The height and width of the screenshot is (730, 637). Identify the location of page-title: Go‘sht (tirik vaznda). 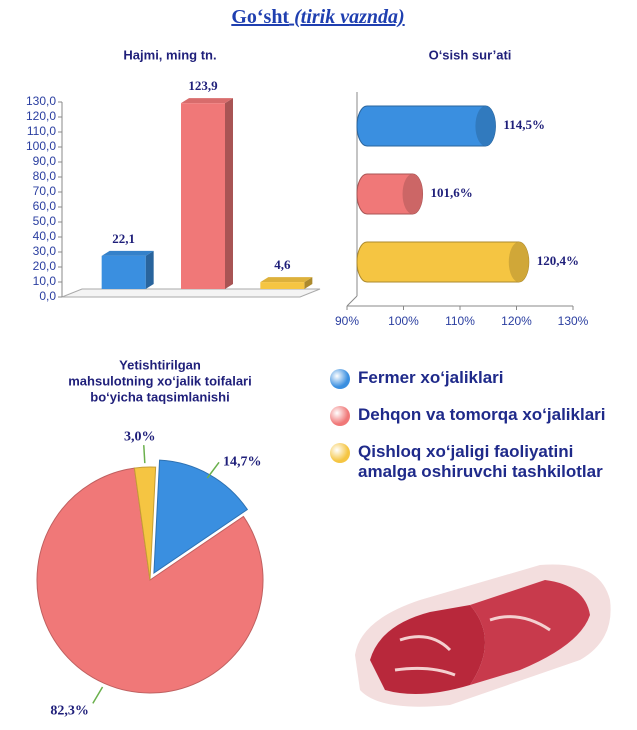
(317, 17).